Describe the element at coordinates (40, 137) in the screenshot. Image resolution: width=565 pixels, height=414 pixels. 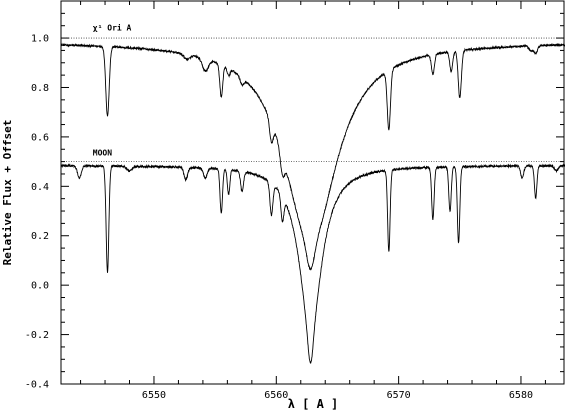
I see `y-tick-label: 0.6` at that location.